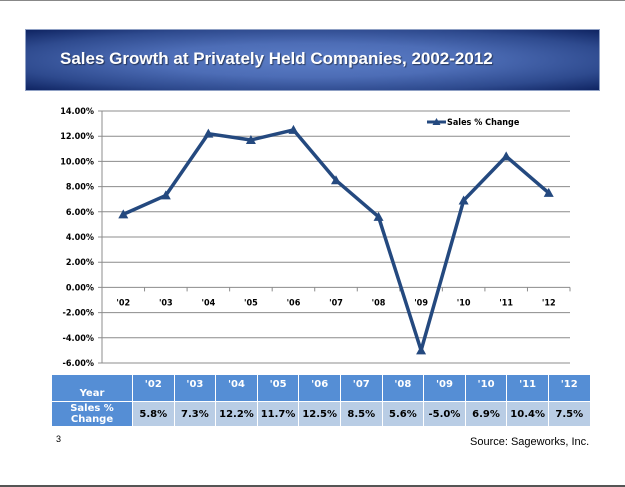 Image resolution: width=625 pixels, height=487 pixels. Describe the element at coordinates (464, 303) in the screenshot. I see `x-tick-label: '10` at that location.